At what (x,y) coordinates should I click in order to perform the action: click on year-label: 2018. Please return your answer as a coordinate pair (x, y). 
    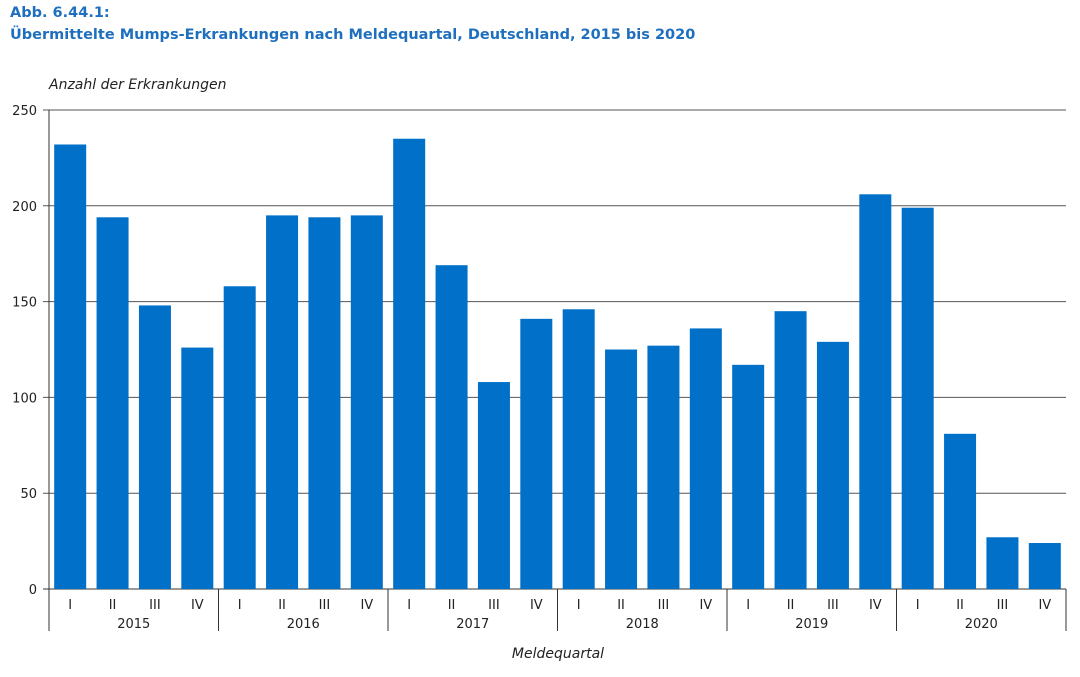
    Looking at the image, I should click on (642, 624).